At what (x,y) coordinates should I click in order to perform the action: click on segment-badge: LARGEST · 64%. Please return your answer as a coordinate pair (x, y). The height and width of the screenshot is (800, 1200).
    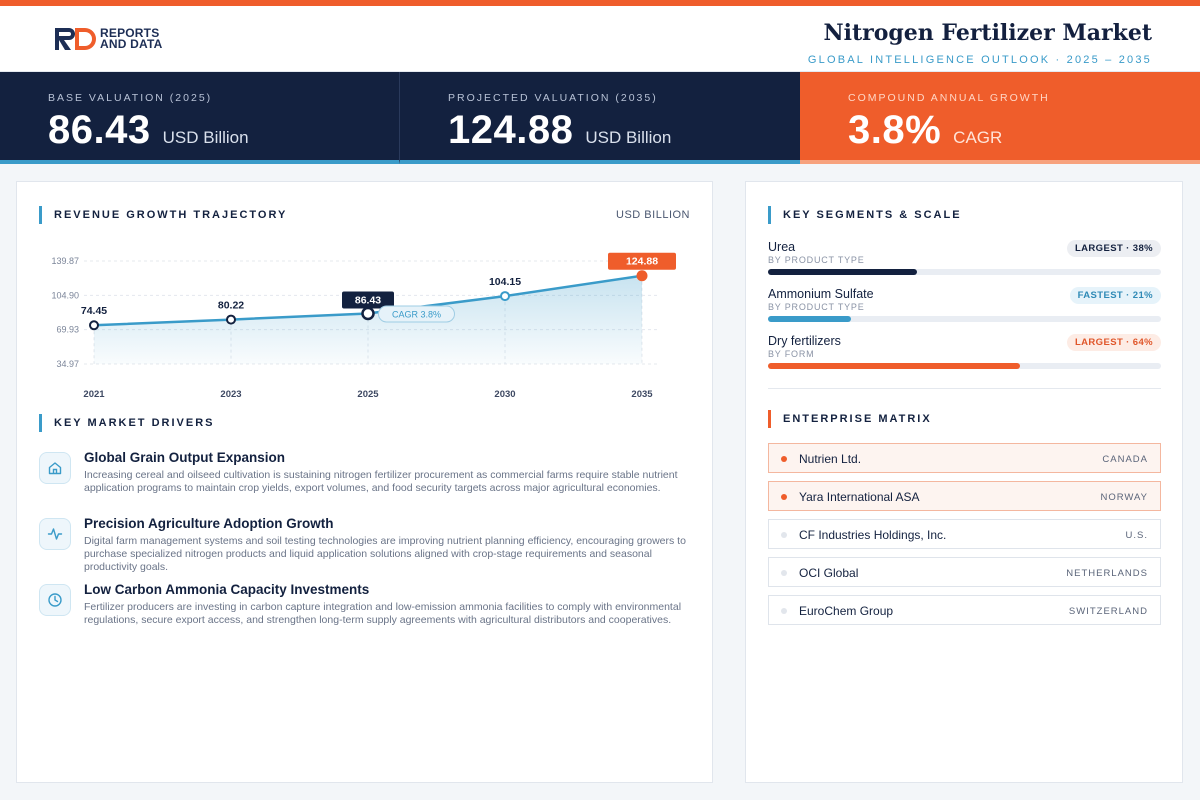
    Looking at the image, I should click on (1113, 342).